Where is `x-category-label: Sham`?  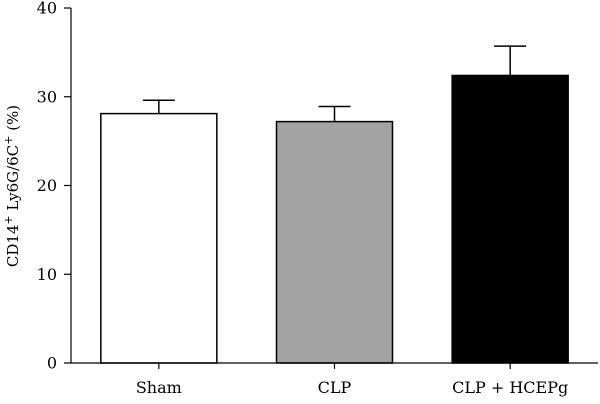 x-category-label: Sham is located at coordinates (159, 387).